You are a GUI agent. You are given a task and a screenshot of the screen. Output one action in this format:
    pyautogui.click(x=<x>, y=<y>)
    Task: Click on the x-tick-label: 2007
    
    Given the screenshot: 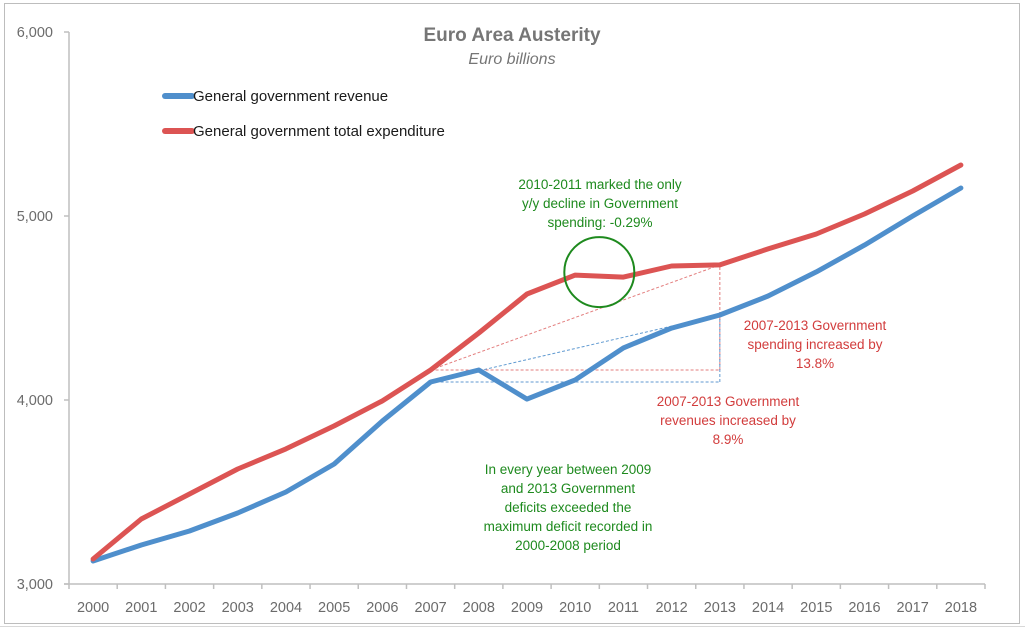 What is the action you would take?
    pyautogui.click(x=430, y=608)
    